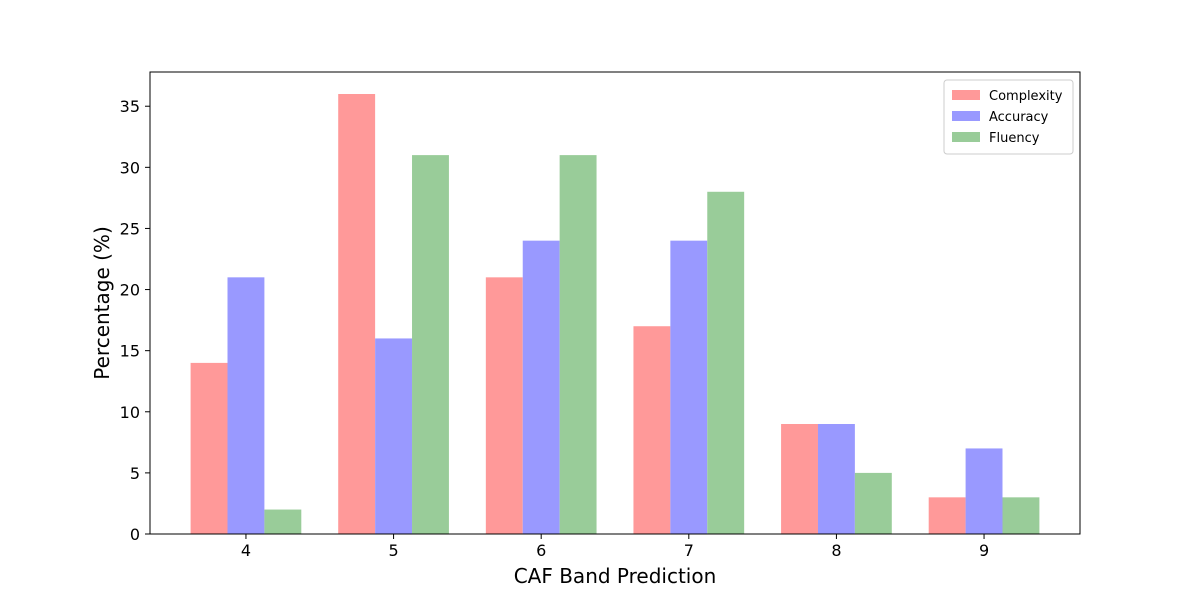 Image resolution: width=1200 pixels, height=600 pixels. What do you see at coordinates (615, 576) in the screenshot?
I see `x-axis-label: CAF Band Prediction` at bounding box center [615, 576].